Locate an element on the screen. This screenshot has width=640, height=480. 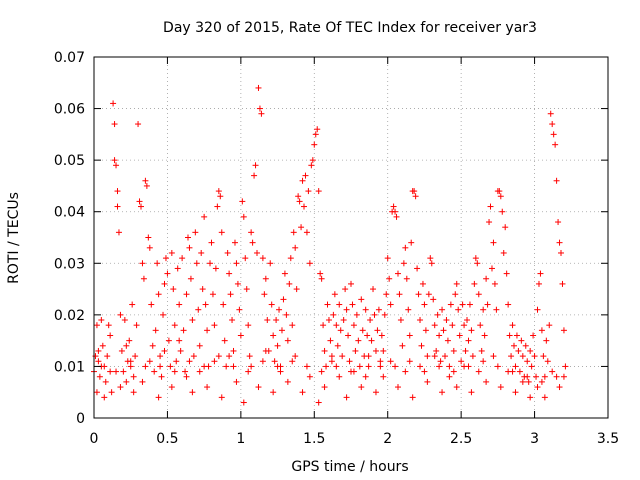
y-tick-label: 0.04 is located at coordinates (69, 213).